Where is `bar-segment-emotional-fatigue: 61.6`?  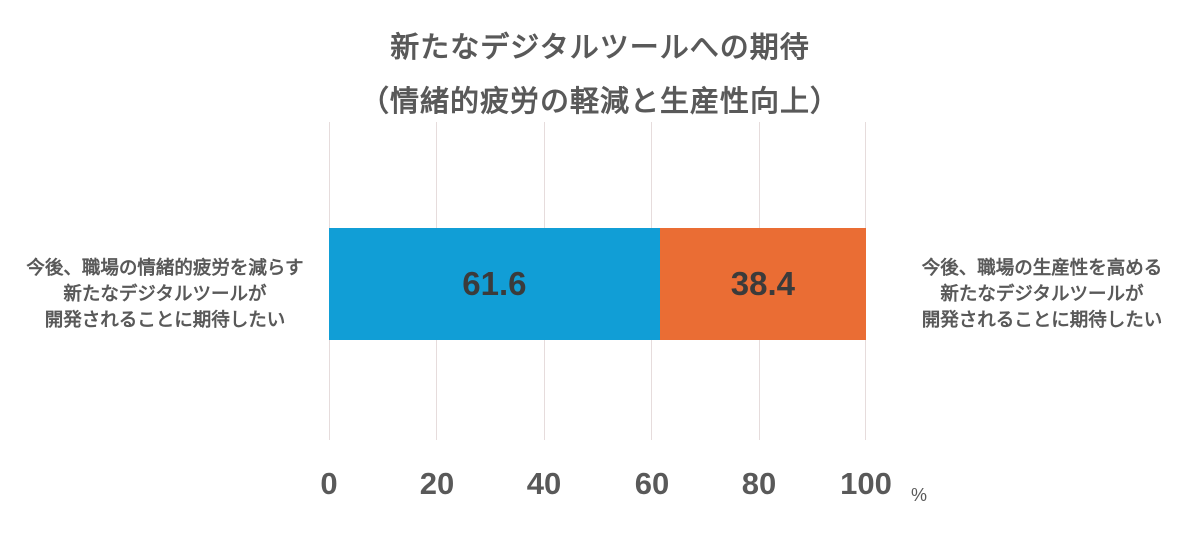 bar-segment-emotional-fatigue: 61.6 is located at coordinates (494, 284).